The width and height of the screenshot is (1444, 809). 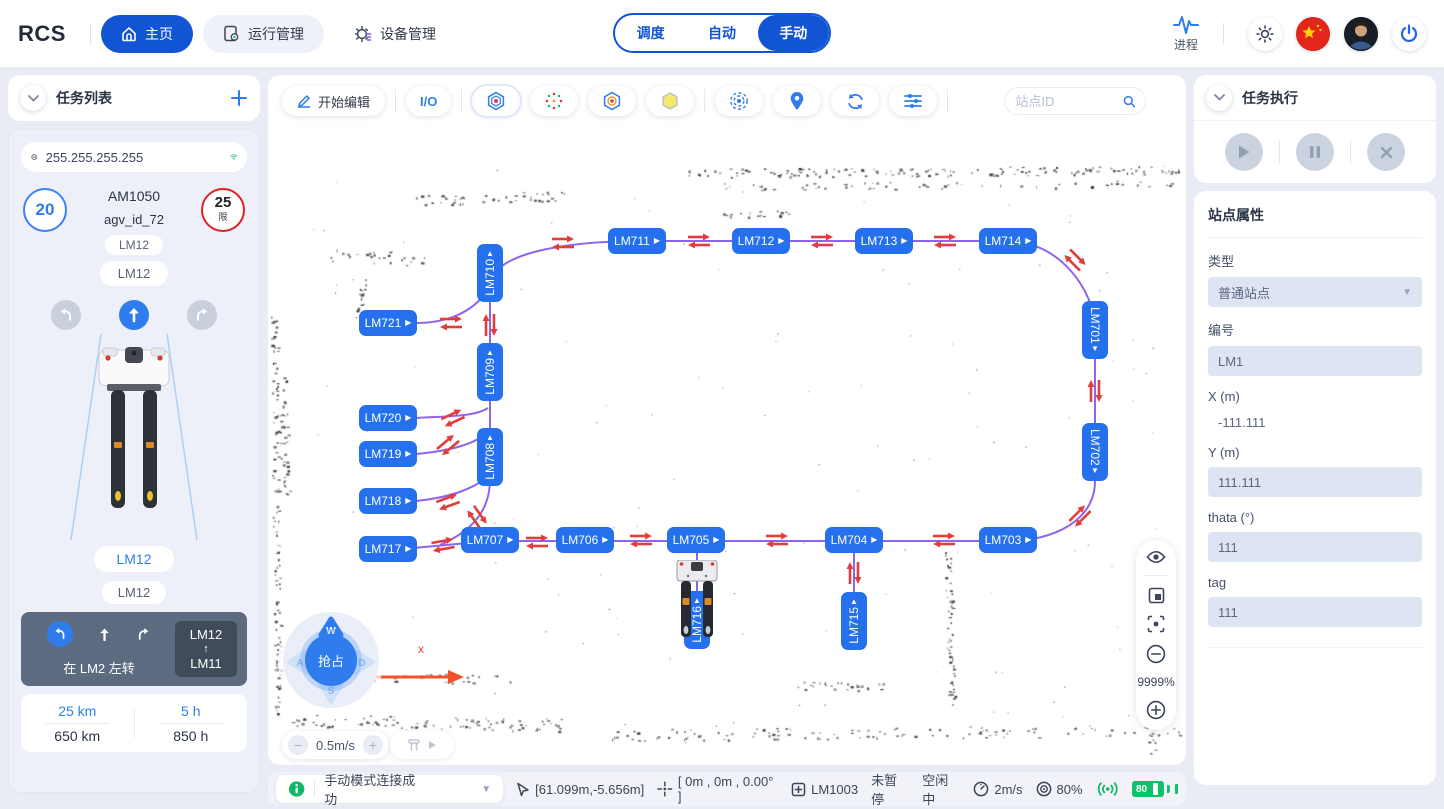 What do you see at coordinates (855, 101) in the screenshot?
I see `refresh-button` at bounding box center [855, 101].